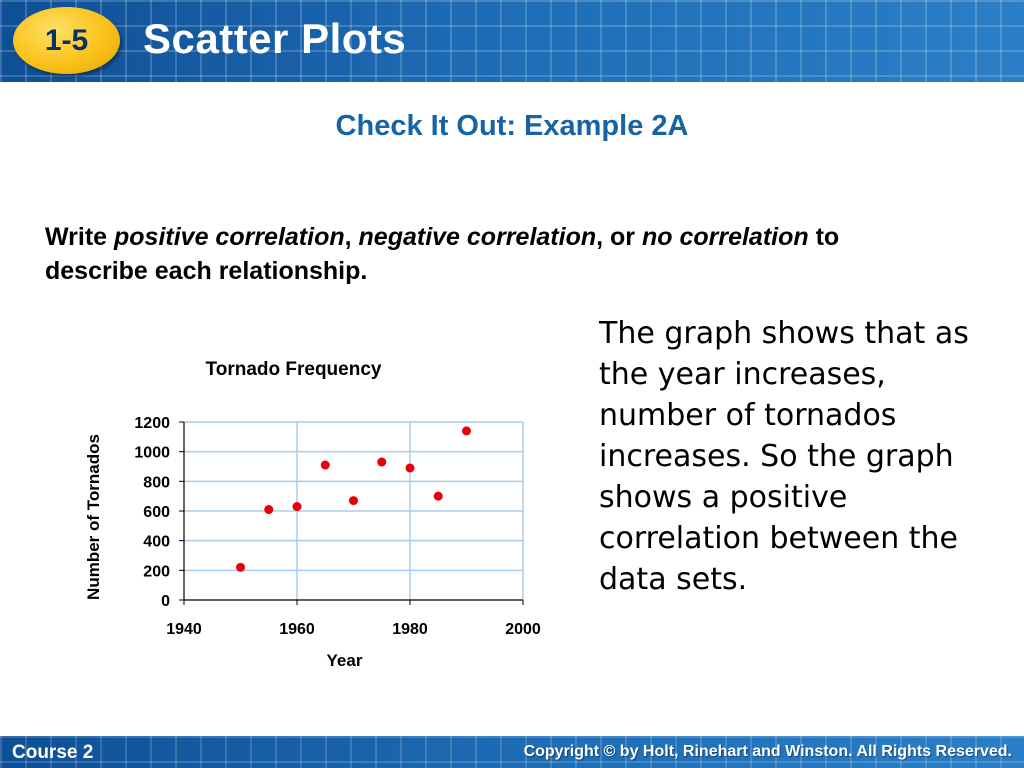 The image size is (1024, 768). Describe the element at coordinates (66, 40) in the screenshot. I see `lesson-number-badge: 1-5` at that location.